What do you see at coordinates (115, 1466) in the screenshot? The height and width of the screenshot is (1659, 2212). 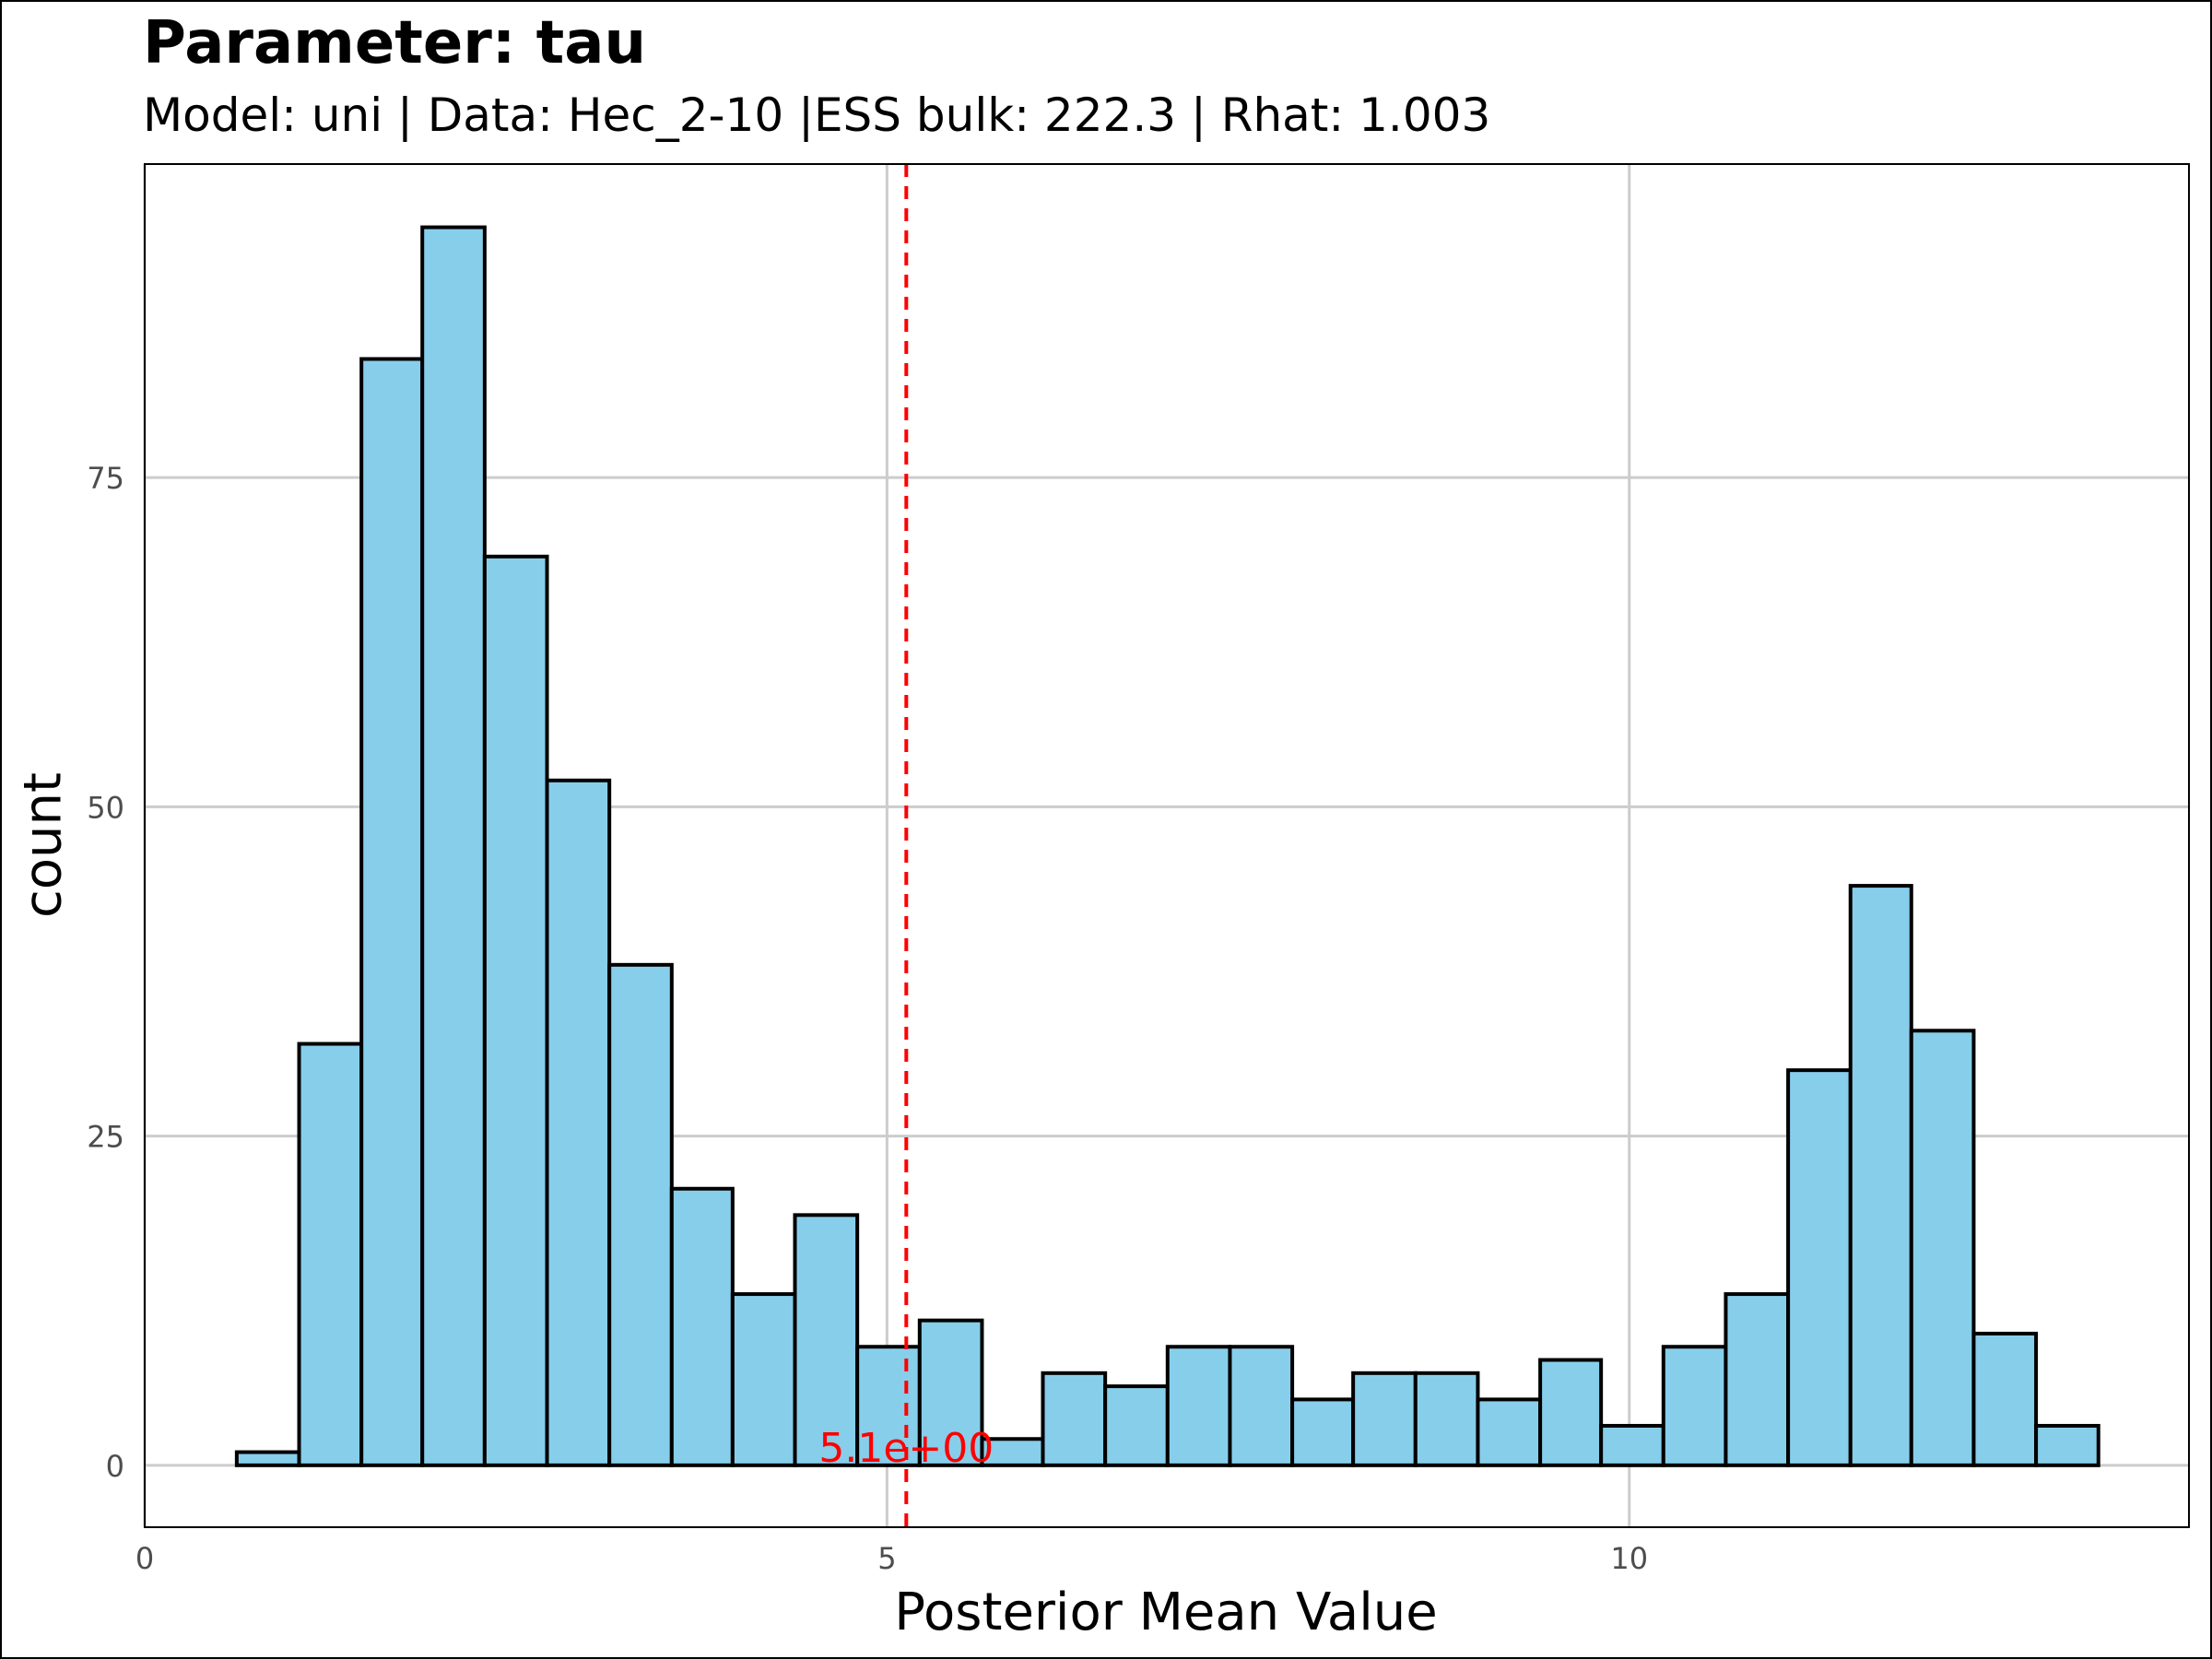 I see `y-tick-label: 0` at bounding box center [115, 1466].